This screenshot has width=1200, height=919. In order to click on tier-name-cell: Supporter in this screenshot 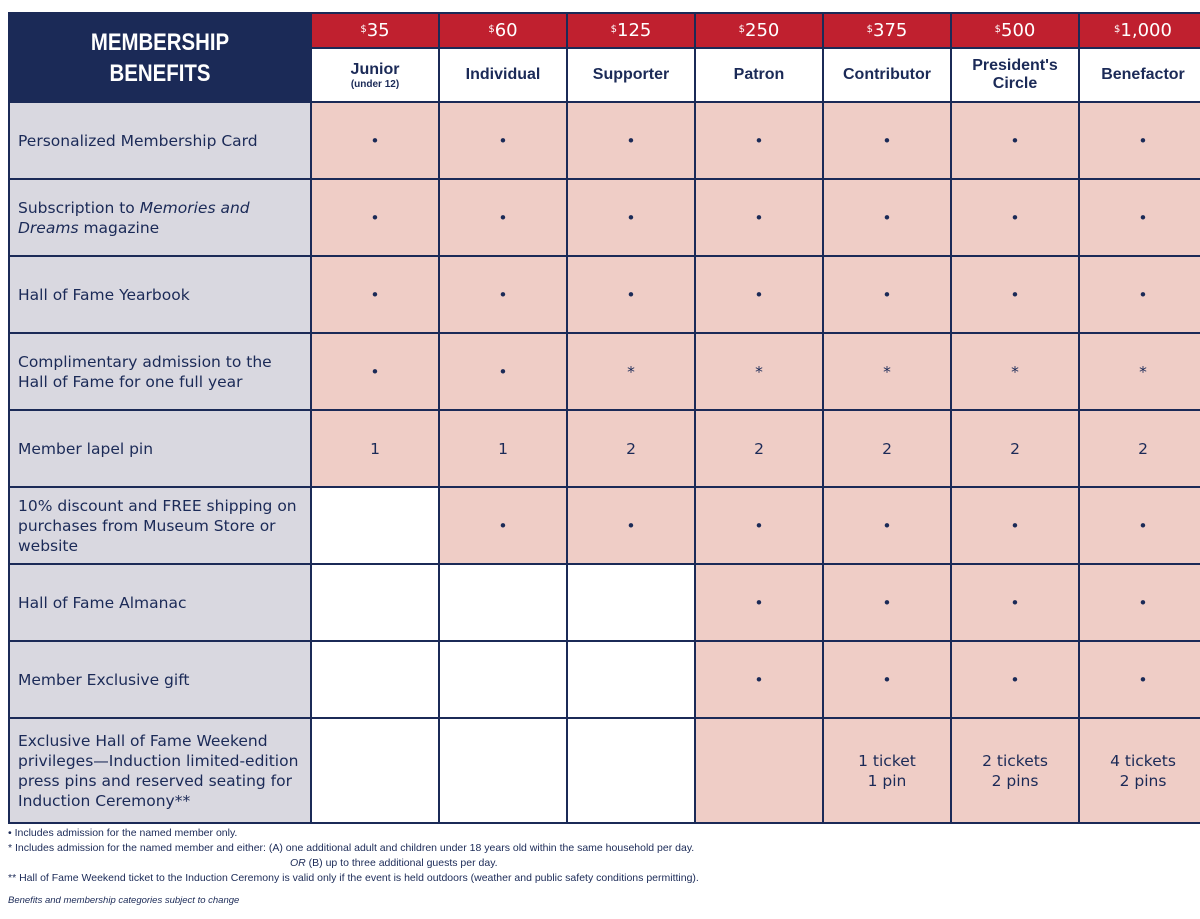, I will do `click(631, 75)`.